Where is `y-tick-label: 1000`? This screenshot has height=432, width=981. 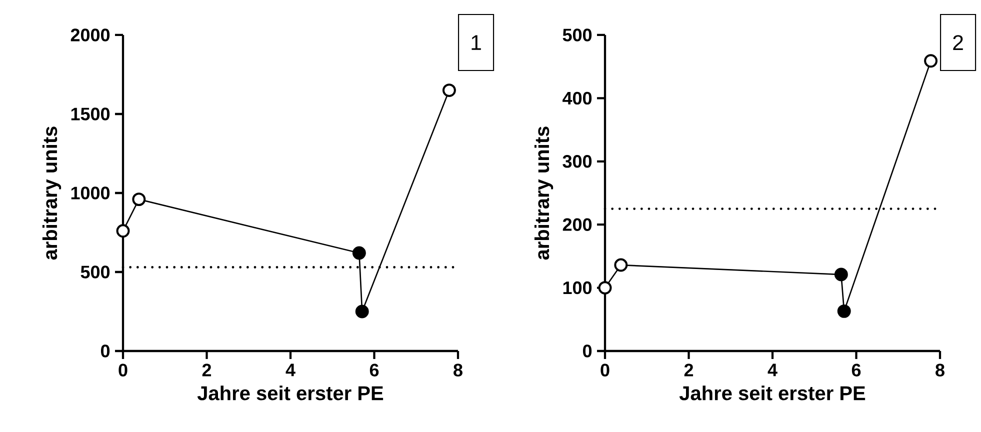
y-tick-label: 1000 is located at coordinates (90, 193).